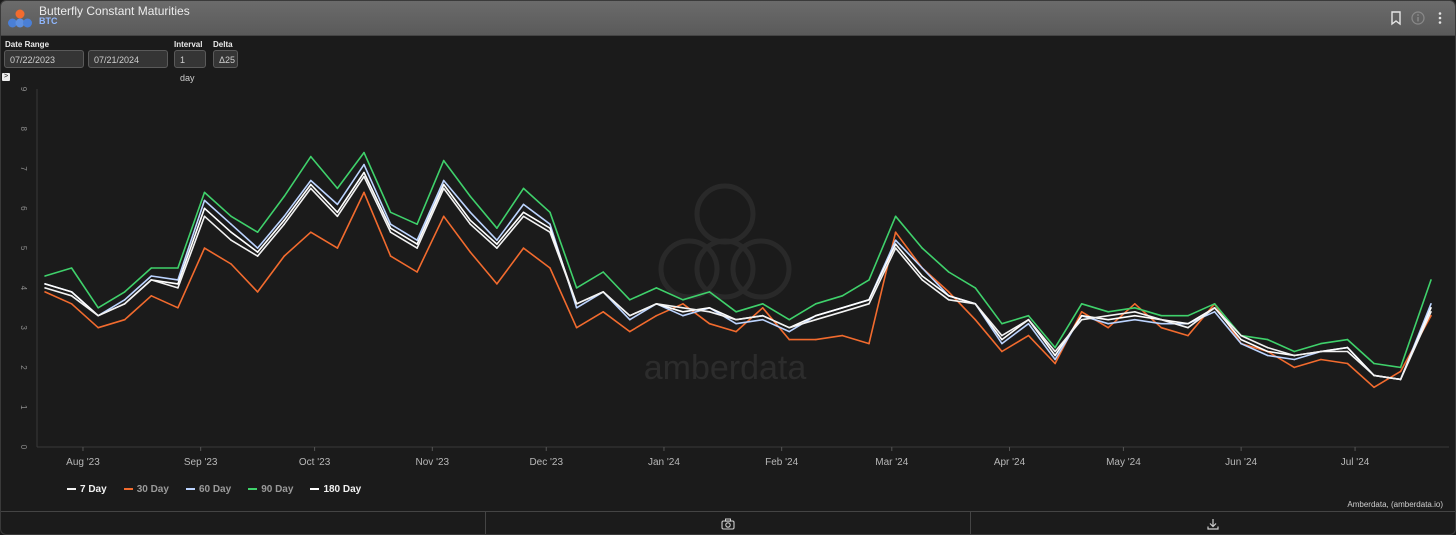 The image size is (1456, 535). I want to click on delta-select: Δ25, so click(225, 59).